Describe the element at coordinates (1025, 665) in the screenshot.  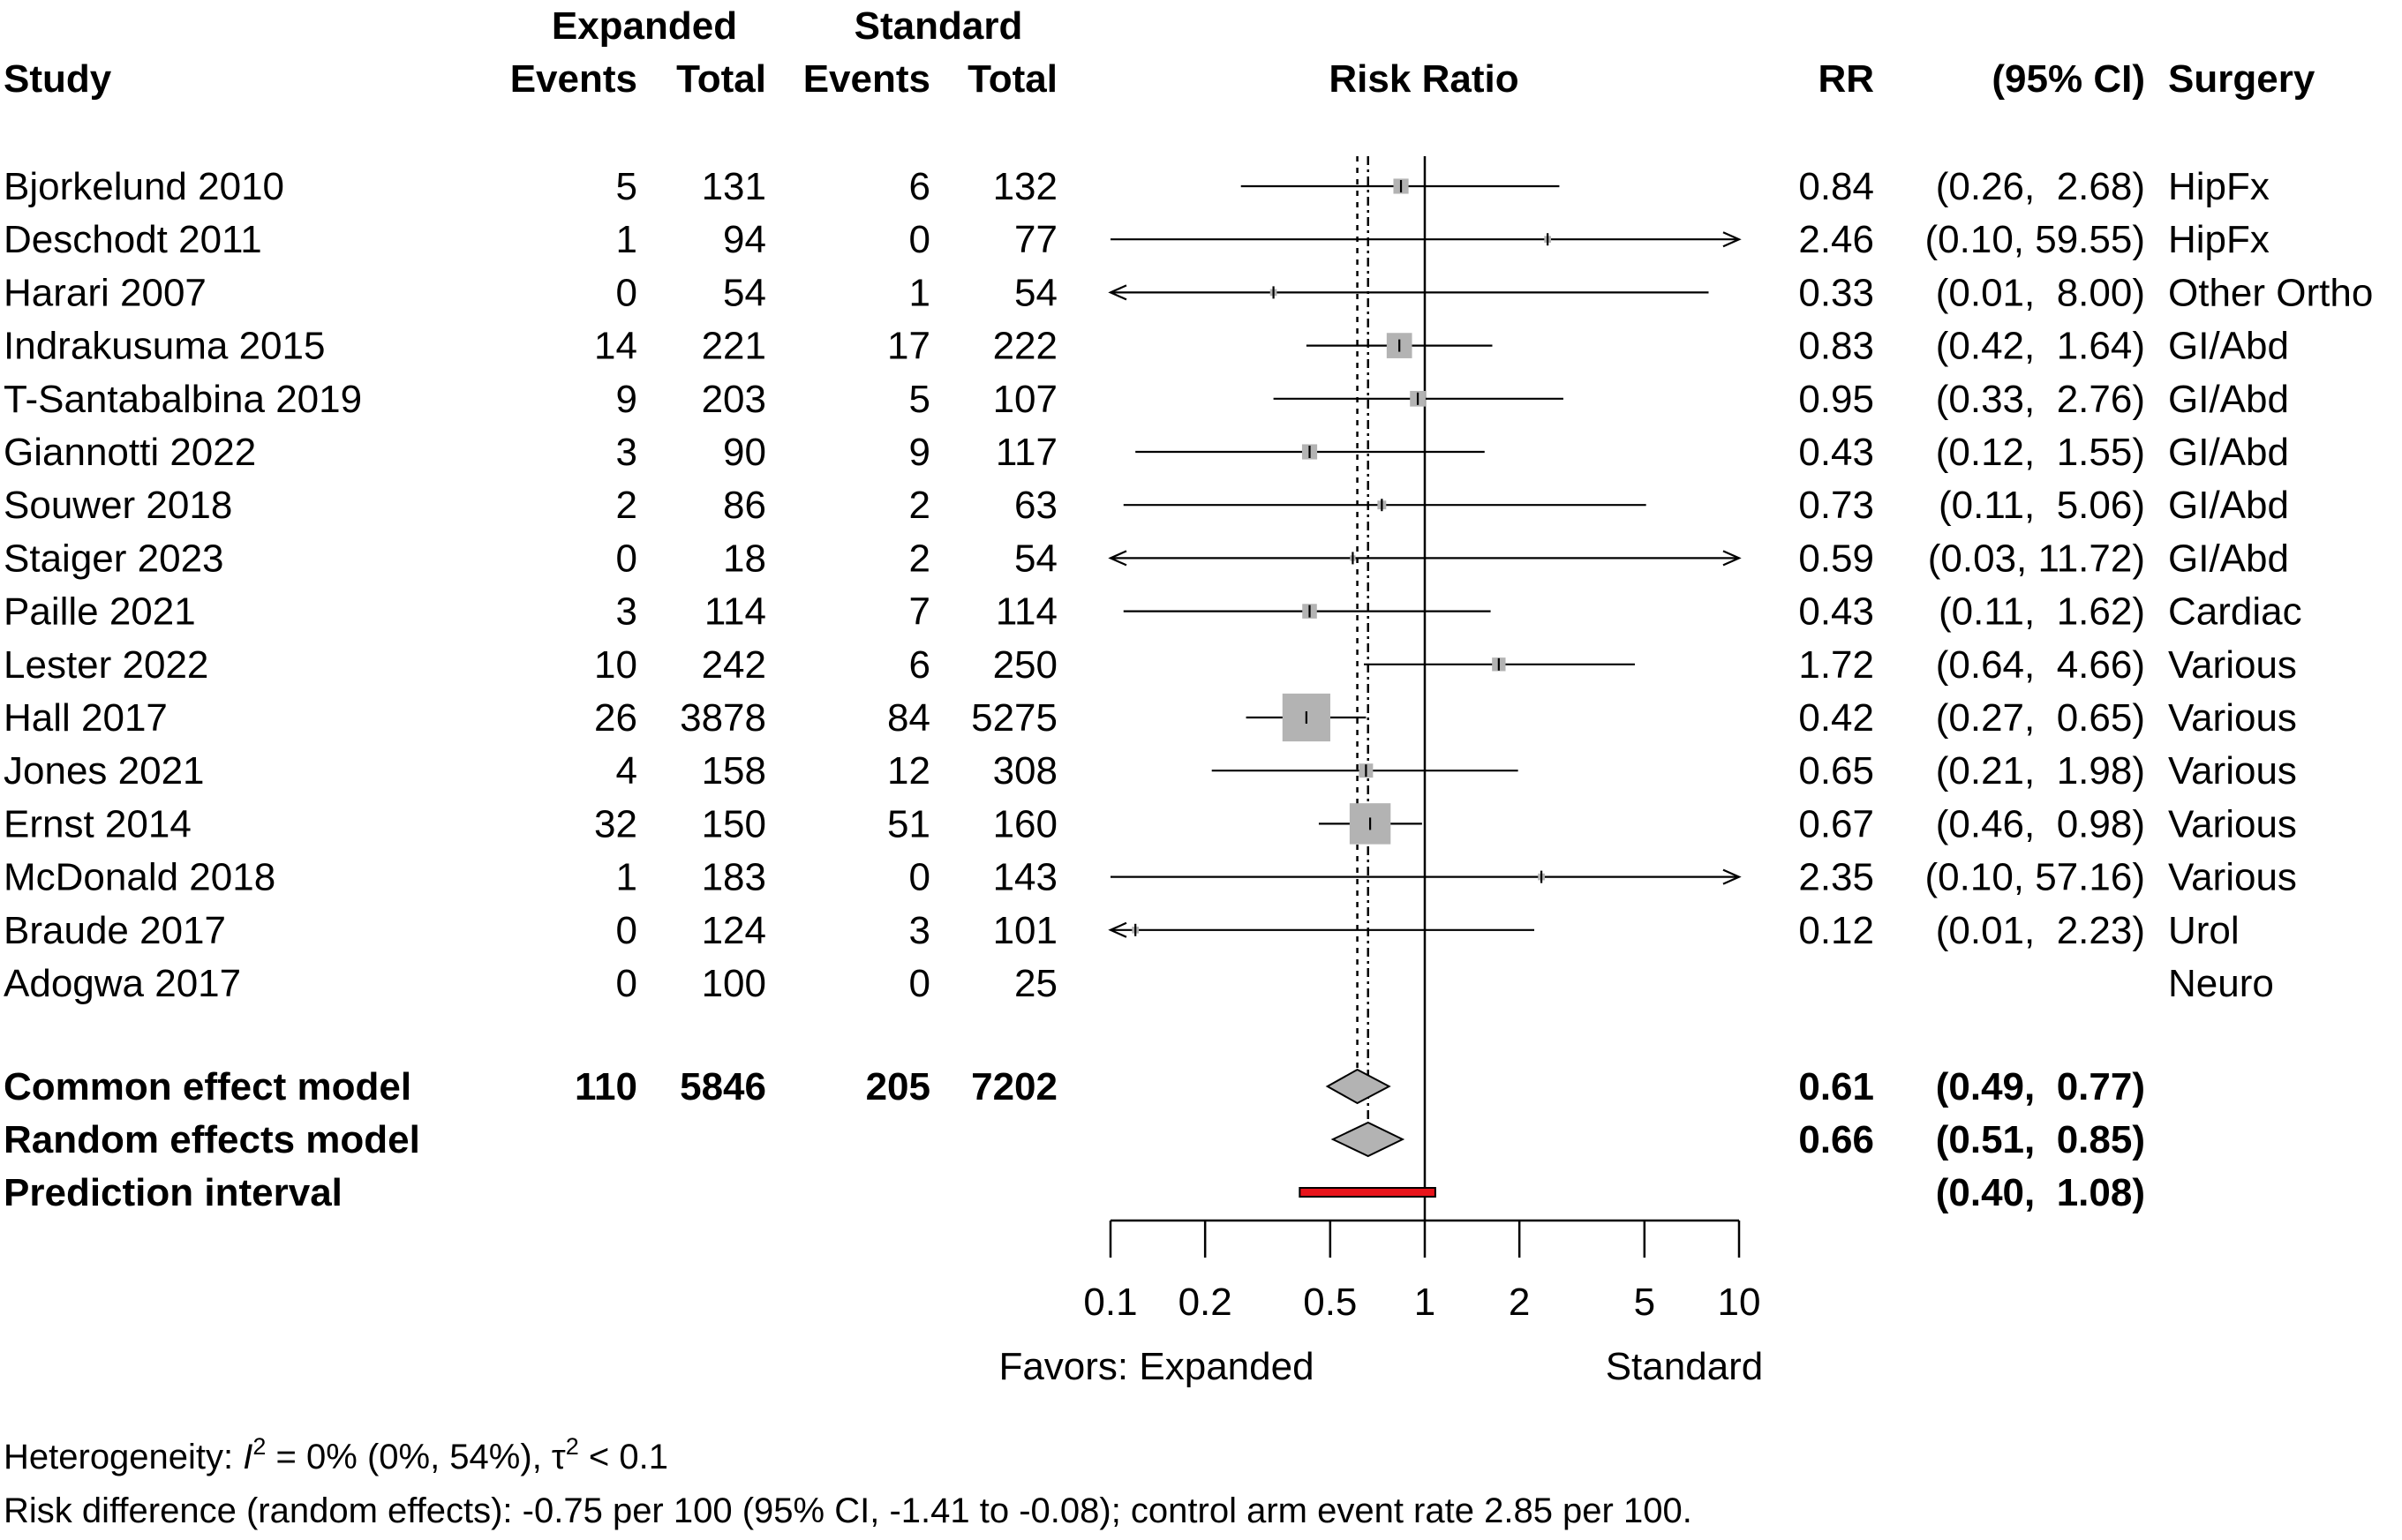
I see `standard-total: 250` at that location.